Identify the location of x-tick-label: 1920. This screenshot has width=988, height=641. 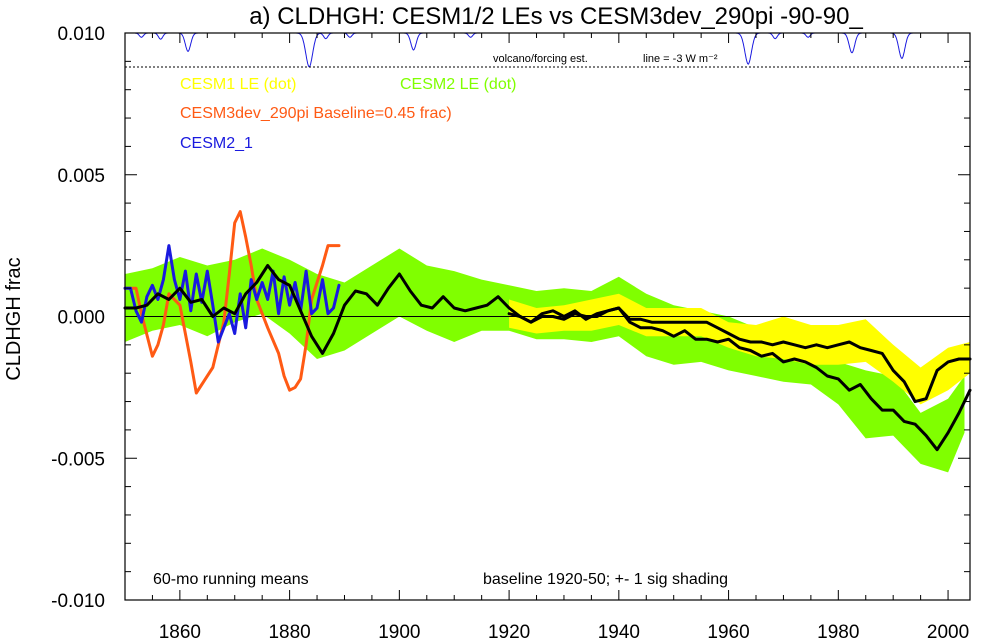
(509, 631).